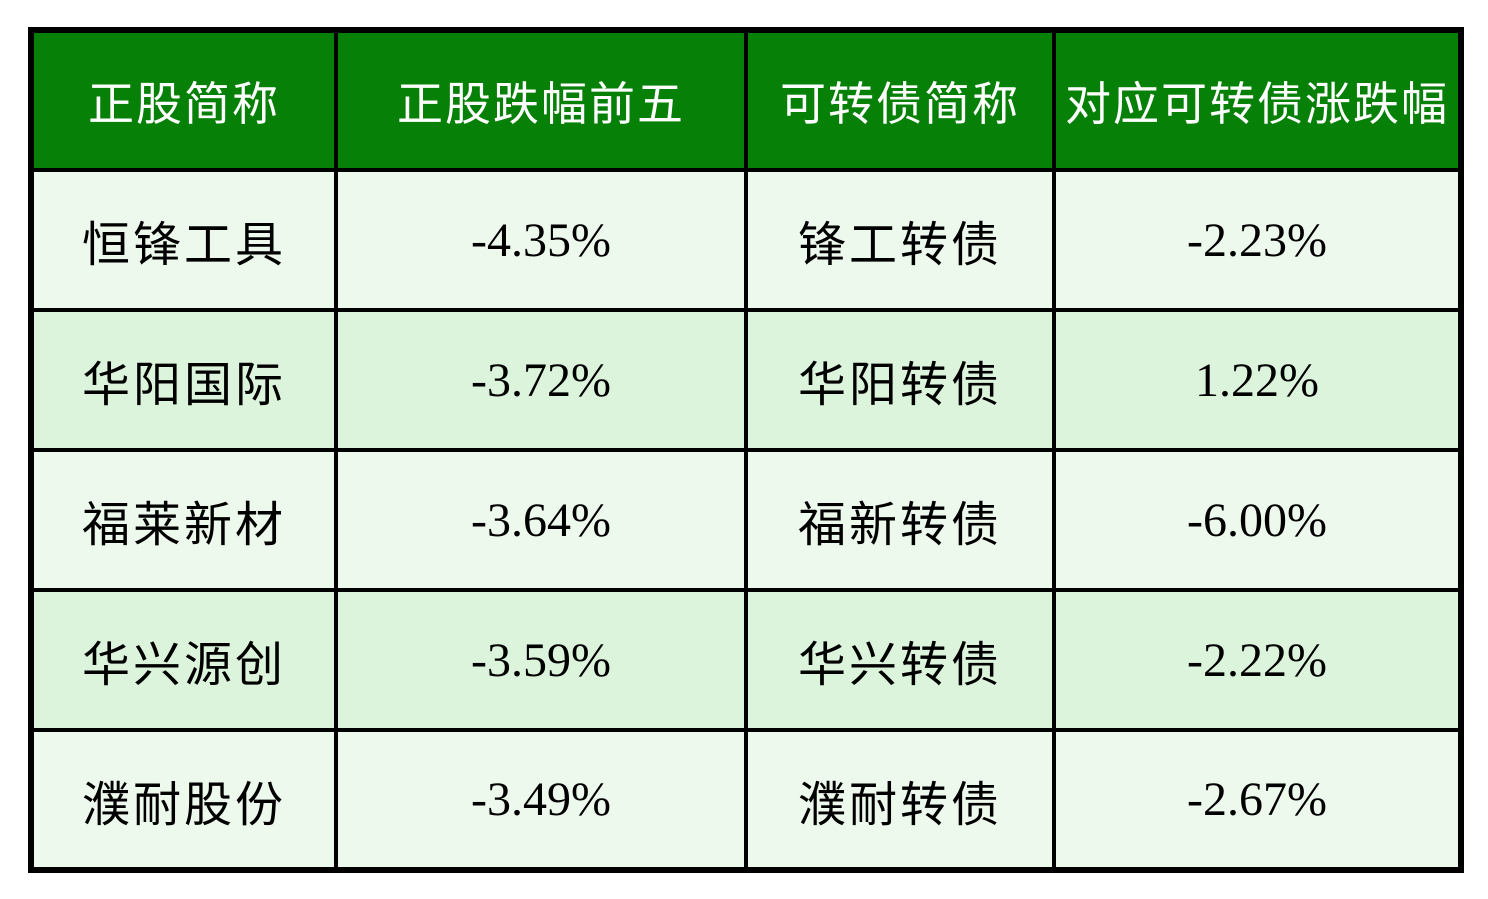 Image resolution: width=1488 pixels, height=899 pixels. I want to click on header-bond-change: 对应可转债涨跌幅, so click(1257, 100).